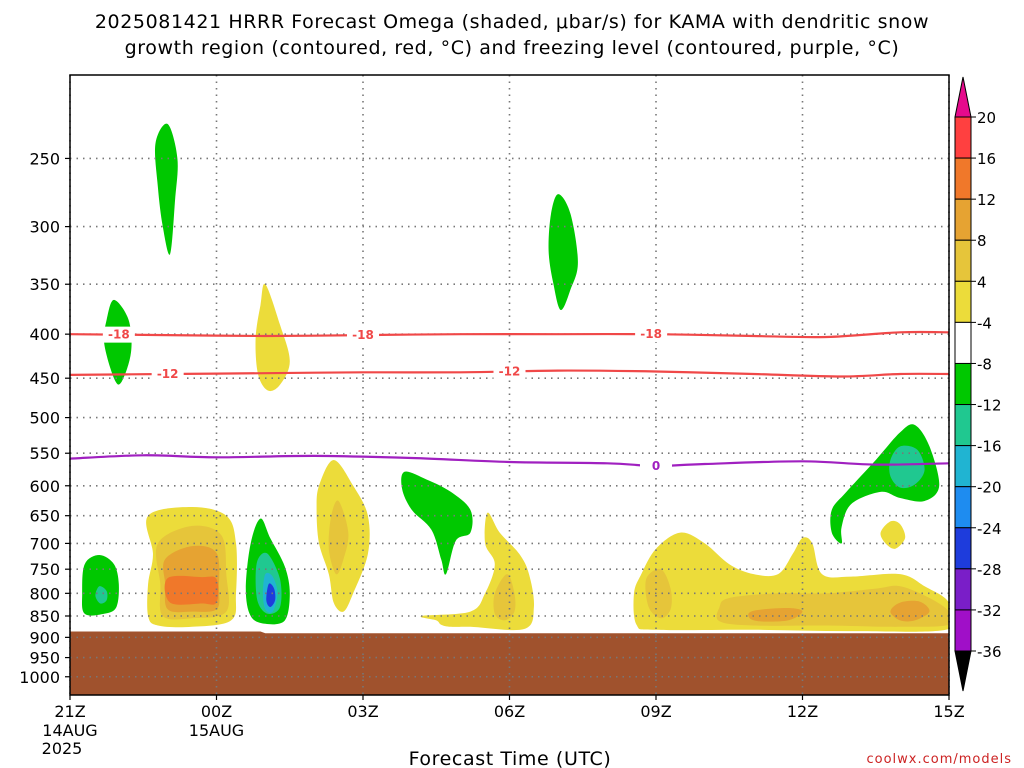  What do you see at coordinates (655, 711) in the screenshot?
I see `x-tick-label-09Z: 09Z` at bounding box center [655, 711].